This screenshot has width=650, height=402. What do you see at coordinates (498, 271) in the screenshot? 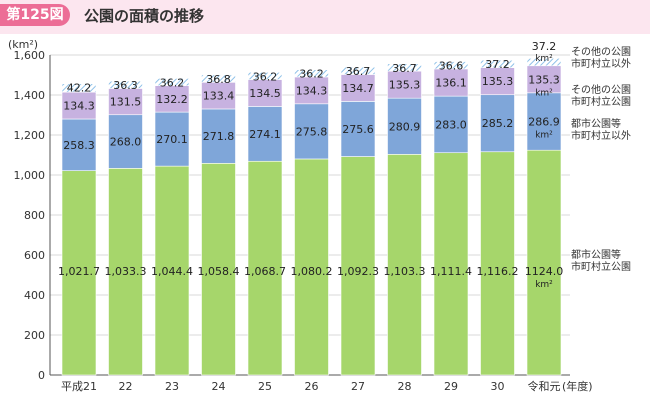
I see `data-label: 1,116.2` at bounding box center [498, 271].